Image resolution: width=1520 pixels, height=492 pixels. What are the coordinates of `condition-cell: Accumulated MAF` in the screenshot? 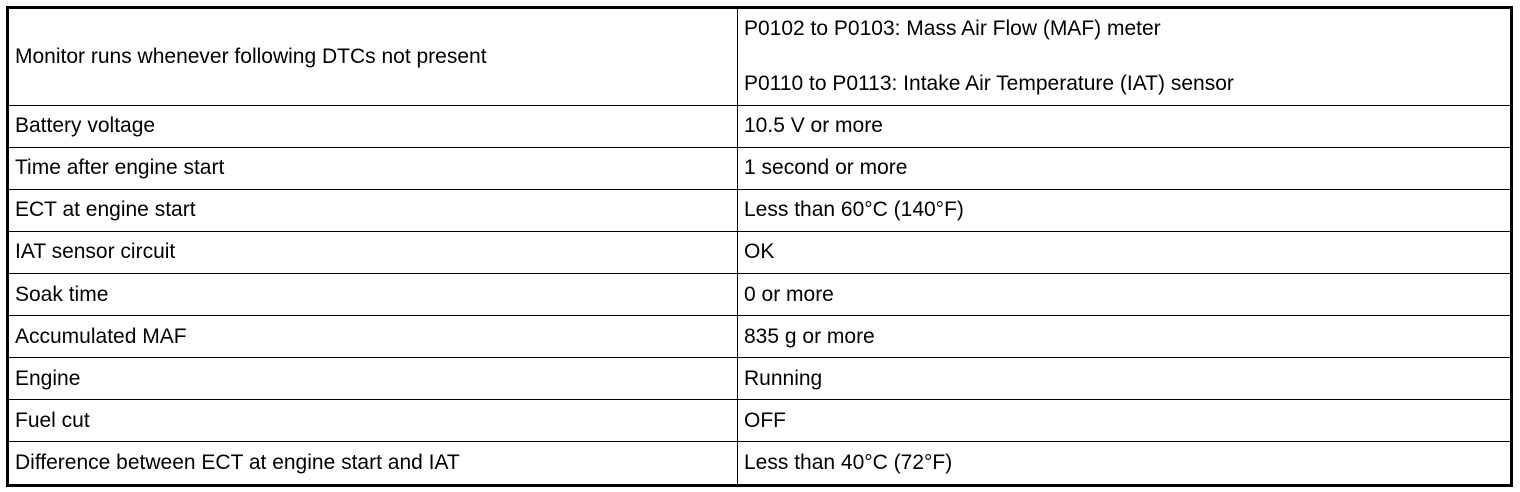 It's located at (373, 337).